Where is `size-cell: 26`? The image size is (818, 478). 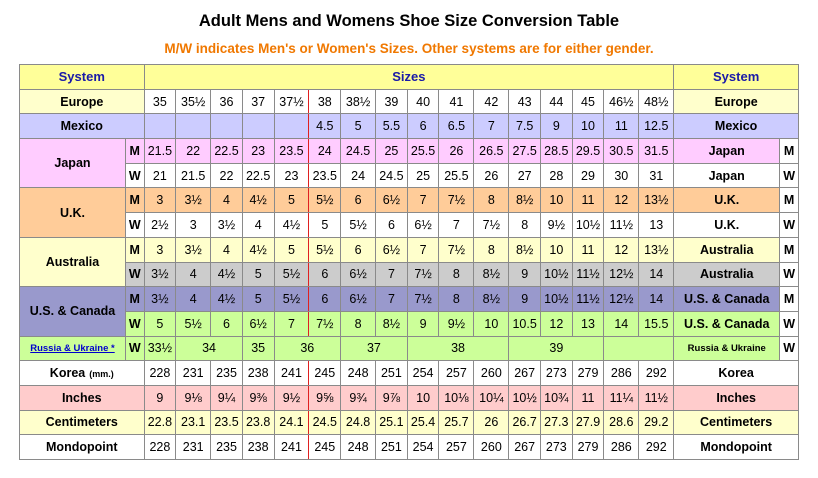
size-cell: 26 is located at coordinates (491, 422).